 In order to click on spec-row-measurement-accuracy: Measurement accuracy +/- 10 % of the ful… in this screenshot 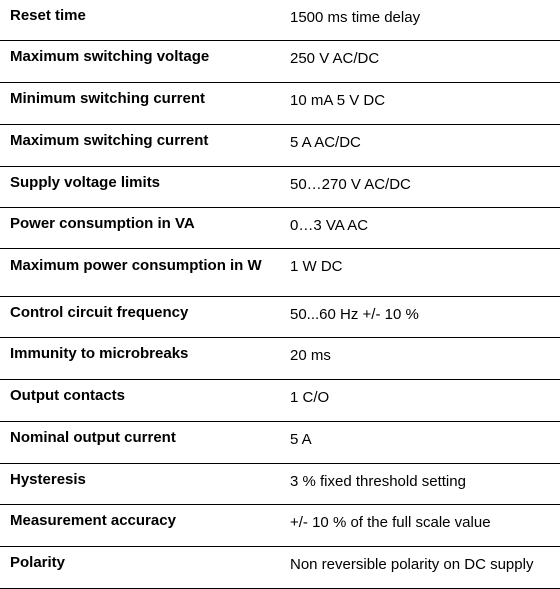, I will do `click(280, 526)`.